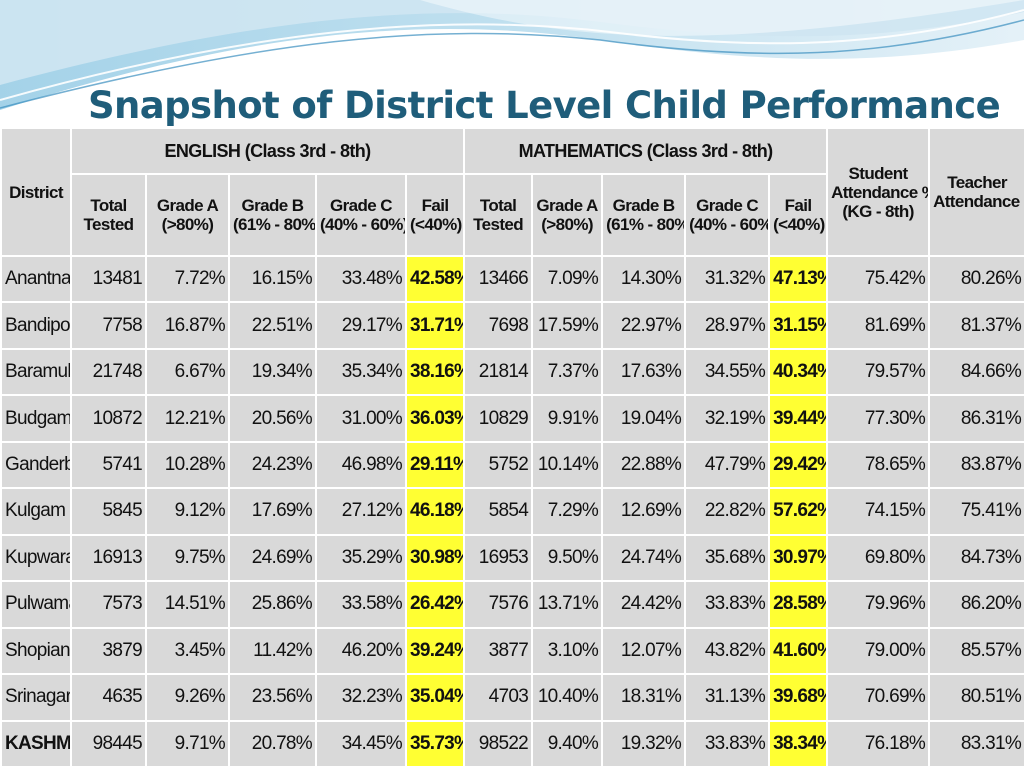 Image resolution: width=1024 pixels, height=768 pixels. I want to click on district-cell: Pulwama, so click(36, 604).